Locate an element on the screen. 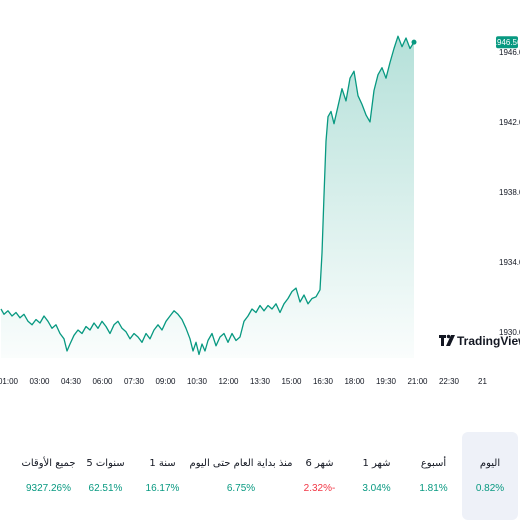 The height and width of the screenshot is (520, 520). period-label: جميع الأوقات is located at coordinates (48, 463).